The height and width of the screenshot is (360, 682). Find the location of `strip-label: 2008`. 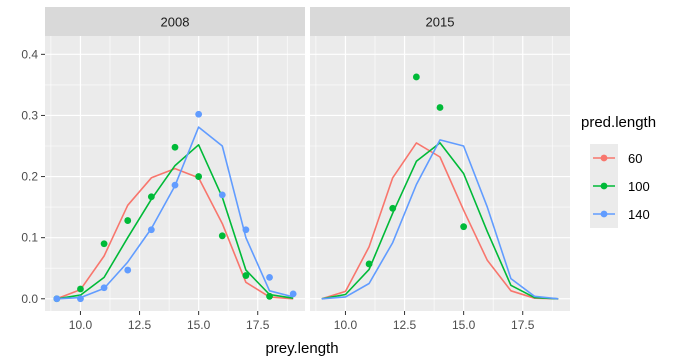

strip-label: 2008 is located at coordinates (175, 22).